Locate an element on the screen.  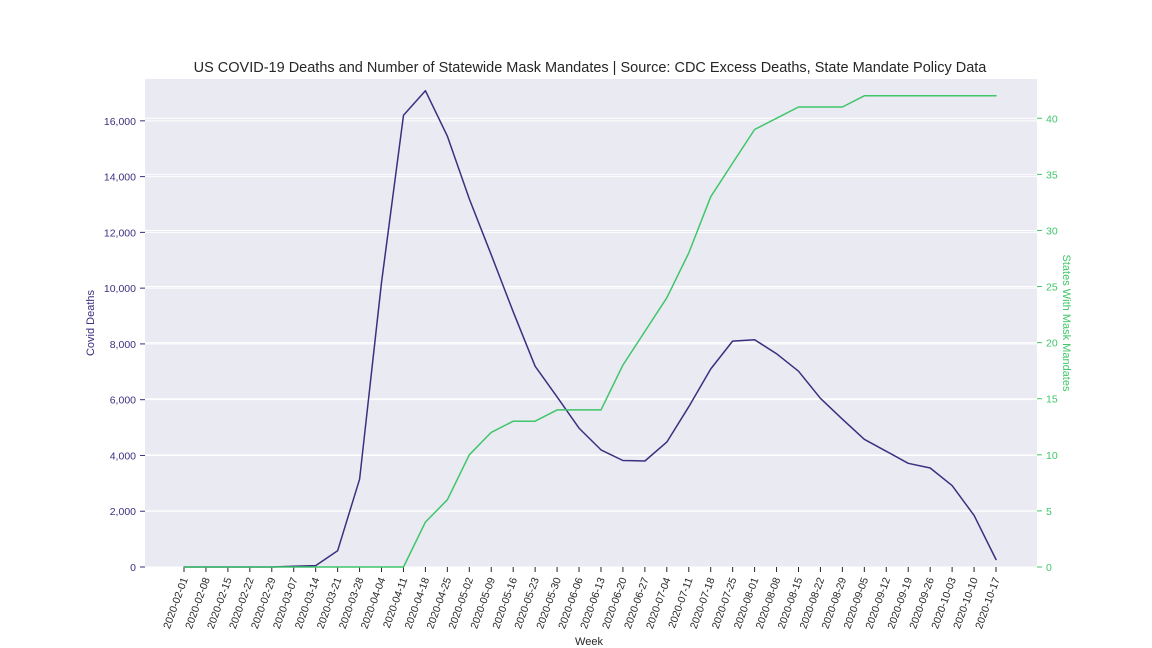
right-axis-ticks: 0 5 10 15 20 25 30 35 40 is located at coordinates (1047, 343).